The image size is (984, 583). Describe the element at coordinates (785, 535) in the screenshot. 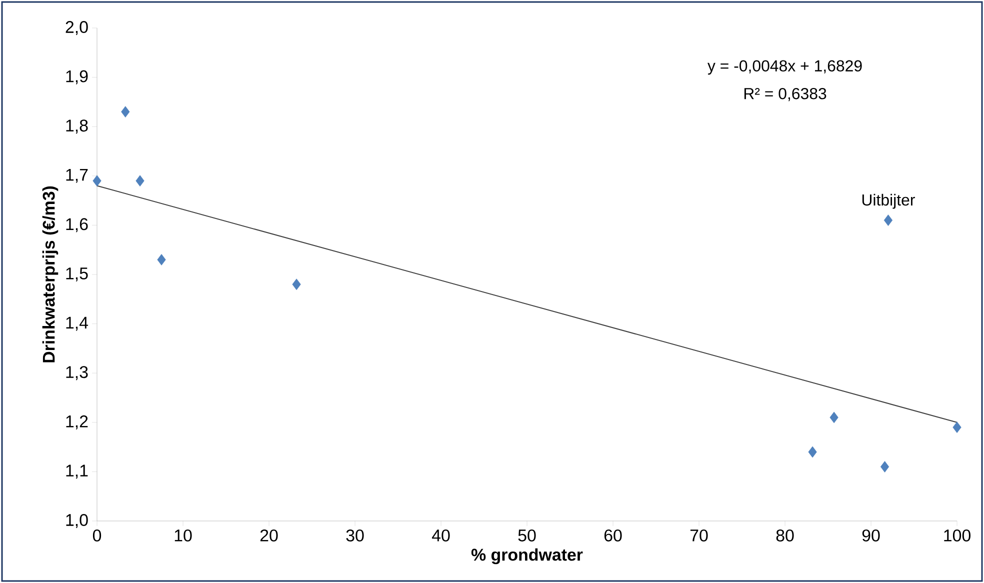

I see `x-tick-label: 80` at that location.